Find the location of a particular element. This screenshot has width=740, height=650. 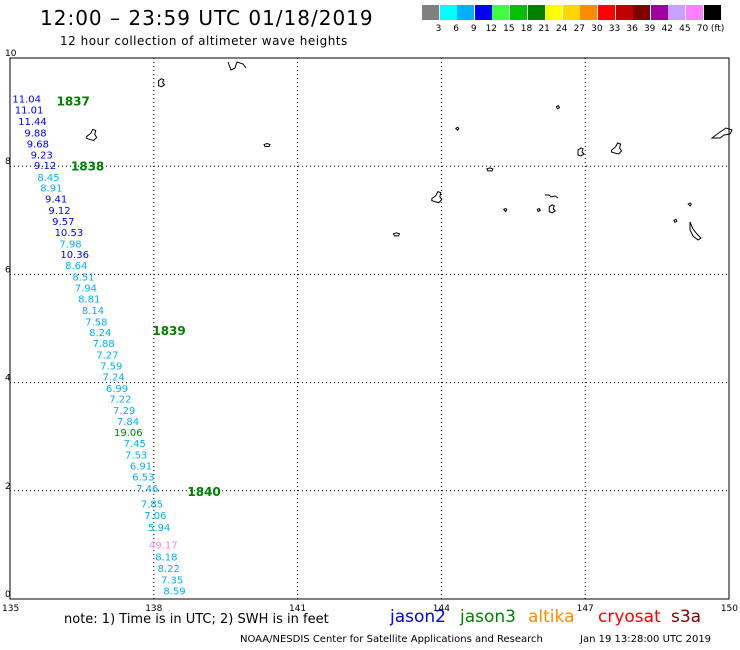

scale-label: 70 is located at coordinates (702, 29).